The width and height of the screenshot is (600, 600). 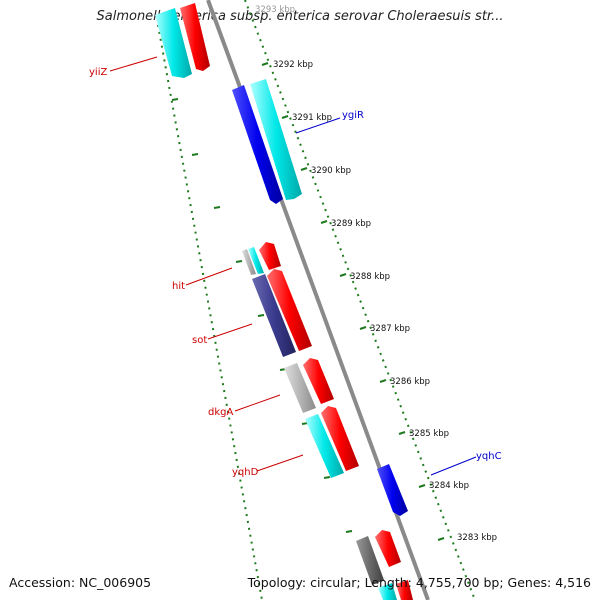 What do you see at coordinates (429, 434) in the screenshot?
I see `kbp-label: 3285 kbp` at bounding box center [429, 434].